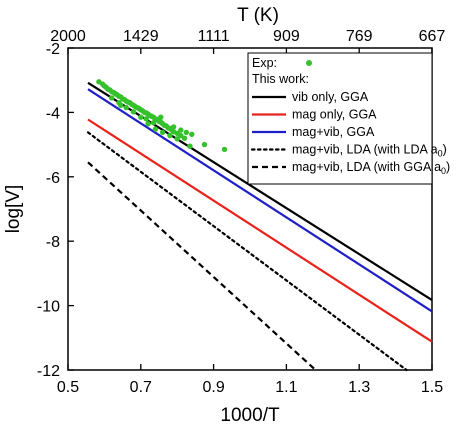 The height and width of the screenshot is (430, 474). What do you see at coordinates (280, 79) in the screenshot?
I see `legend-section-label: This work:` at bounding box center [280, 79].